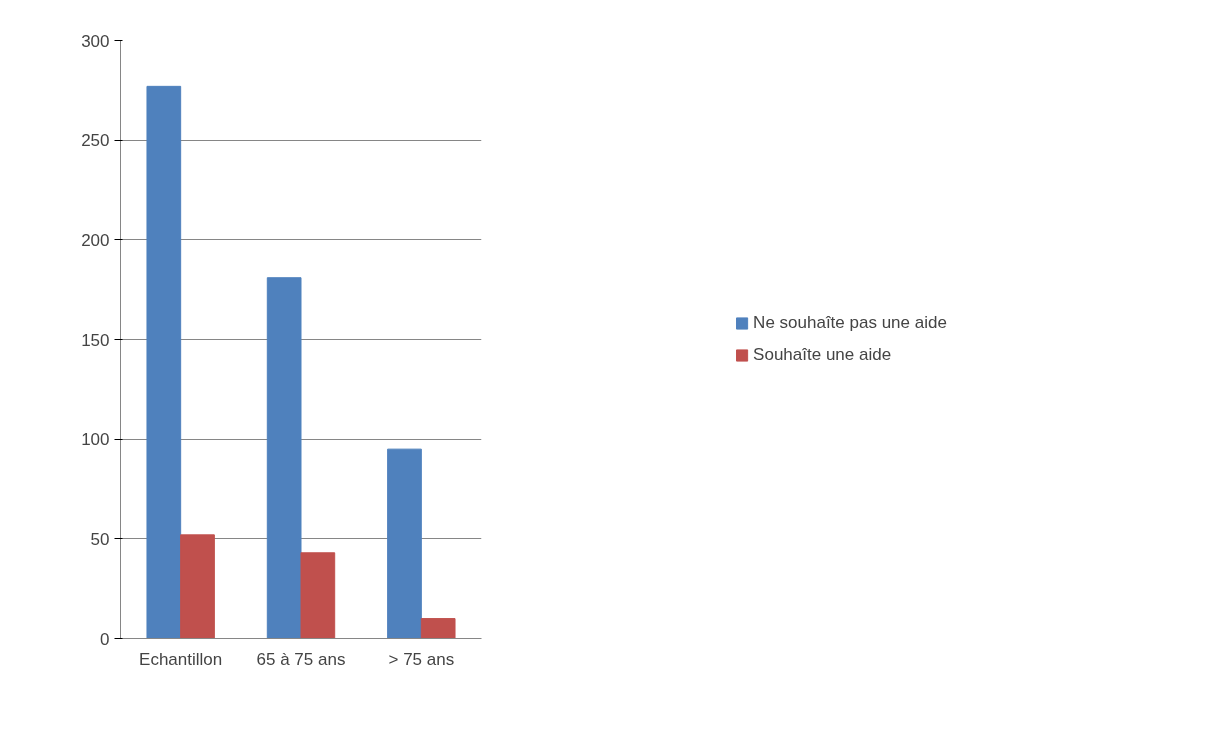 Image resolution: width=1214 pixels, height=741 pixels. I want to click on y-tick-label: 0, so click(105, 639).